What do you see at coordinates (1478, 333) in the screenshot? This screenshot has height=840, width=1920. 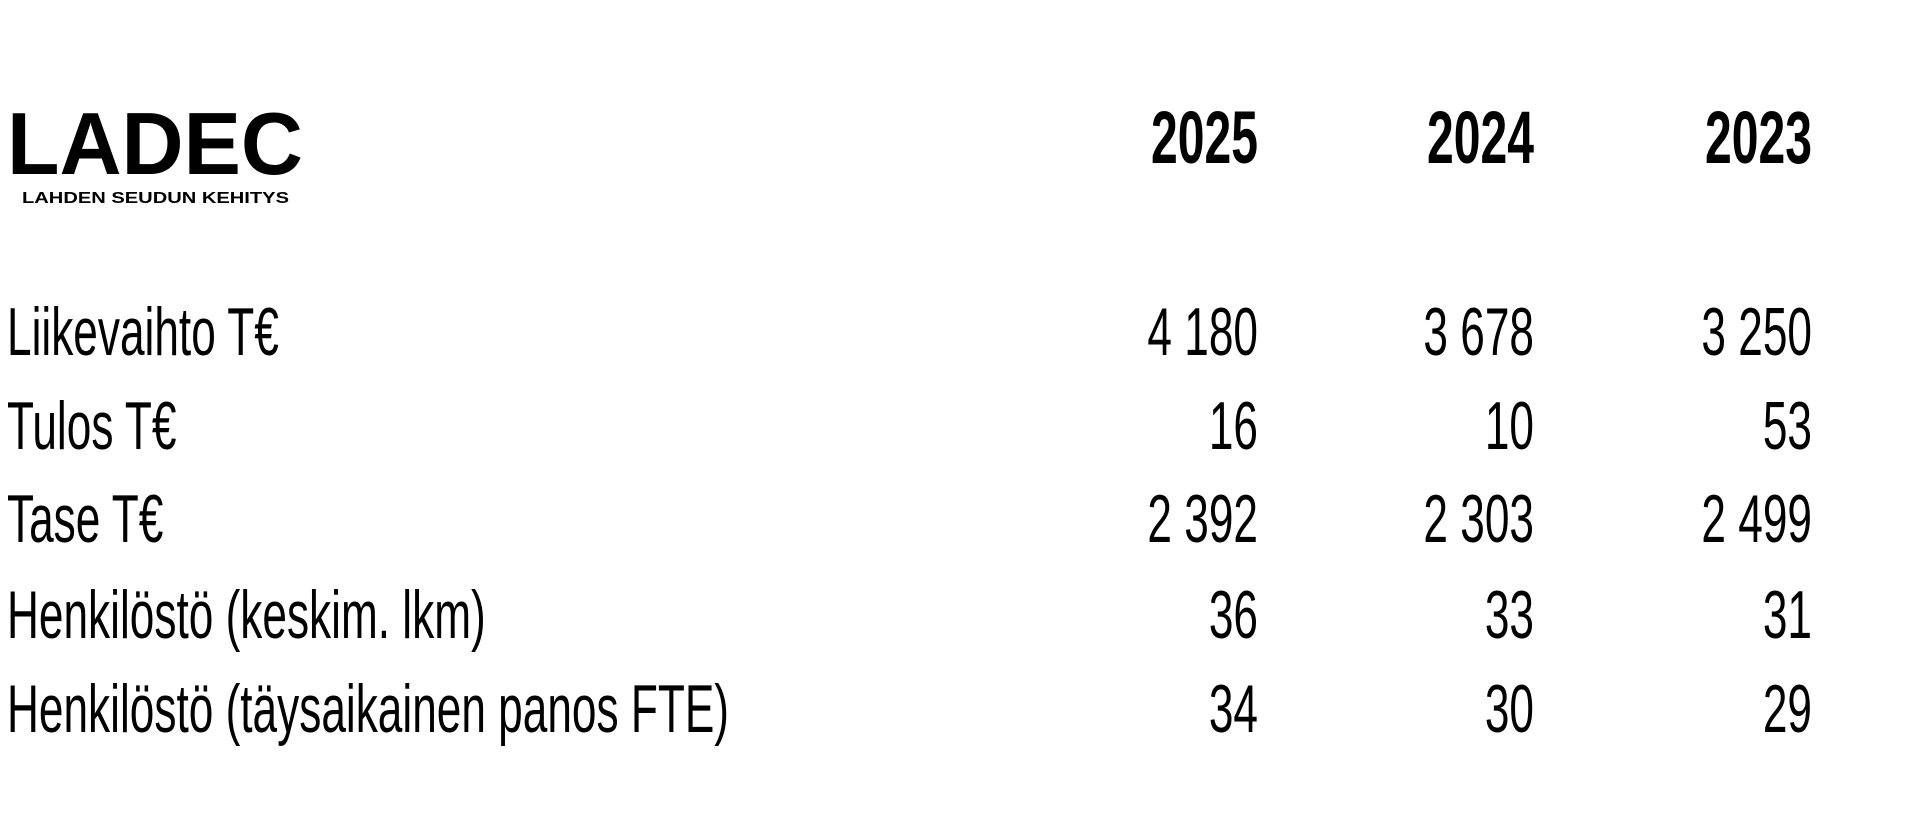 I see `cell-value: 3 678` at bounding box center [1478, 333].